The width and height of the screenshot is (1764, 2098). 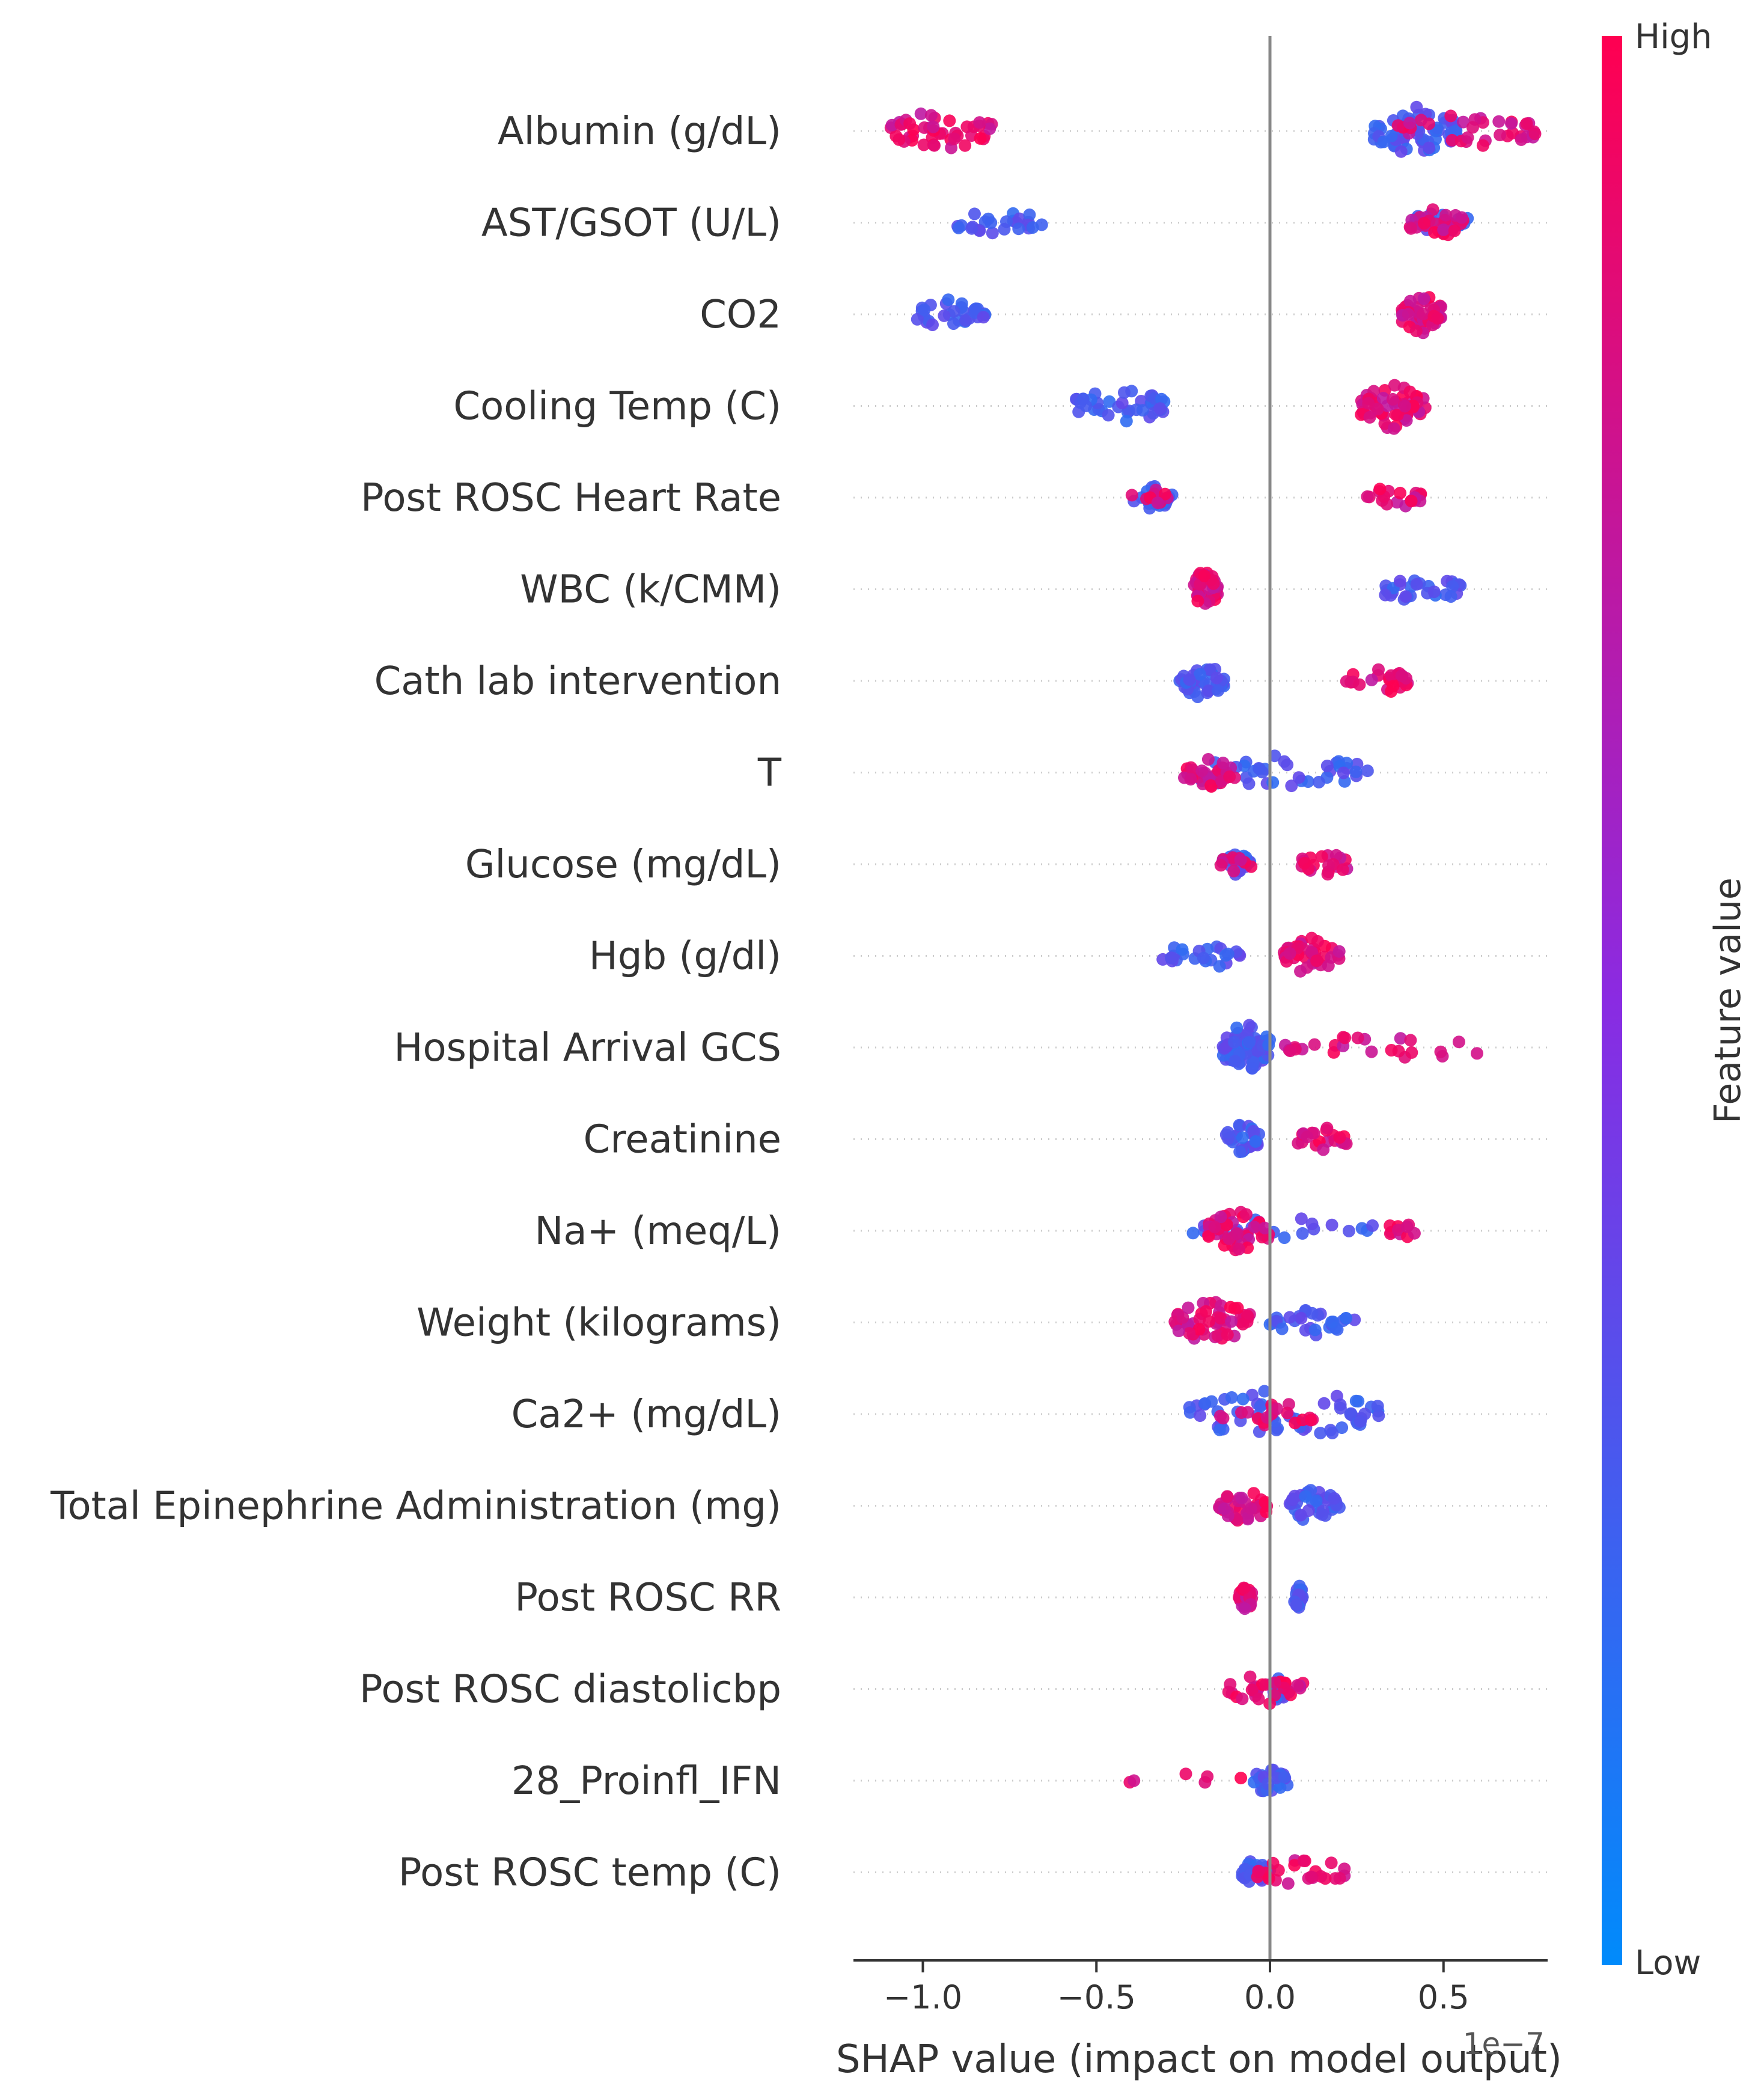 I want to click on feature-label: Cath lab intervention, so click(x=577, y=681).